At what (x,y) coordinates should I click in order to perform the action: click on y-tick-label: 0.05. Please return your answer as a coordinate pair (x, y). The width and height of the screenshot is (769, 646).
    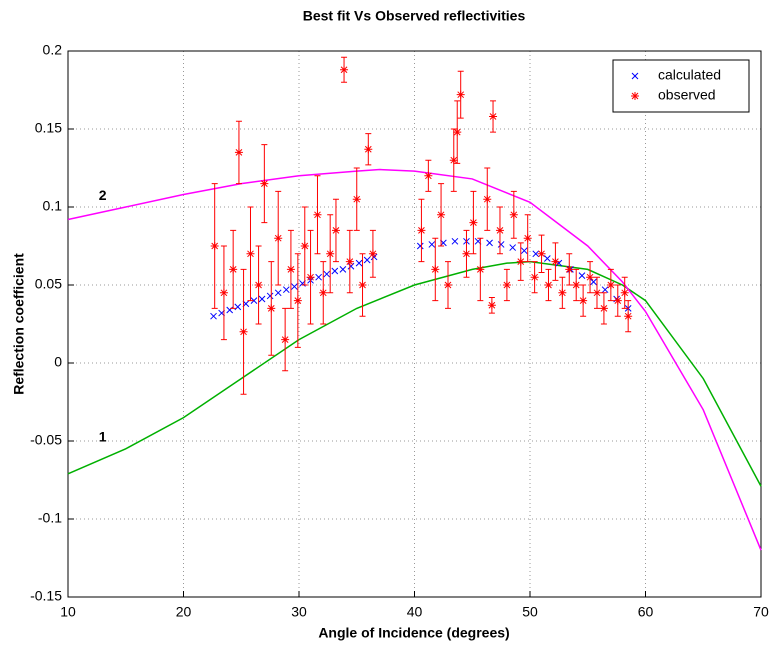
    Looking at the image, I should click on (48, 284).